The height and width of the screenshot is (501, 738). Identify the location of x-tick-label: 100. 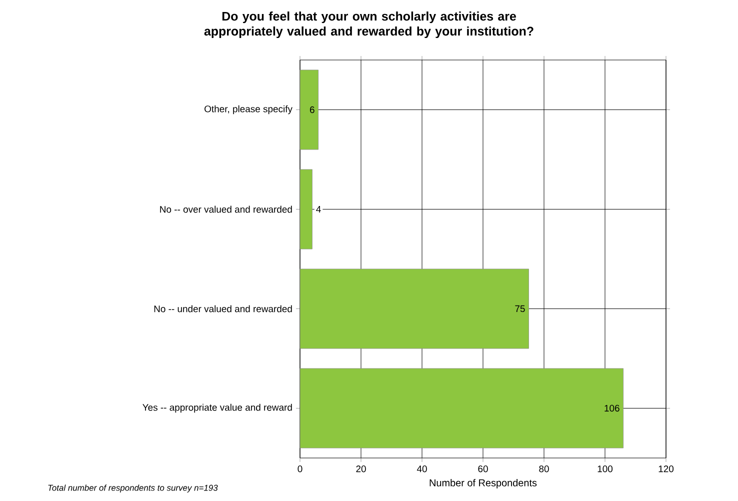
(605, 469).